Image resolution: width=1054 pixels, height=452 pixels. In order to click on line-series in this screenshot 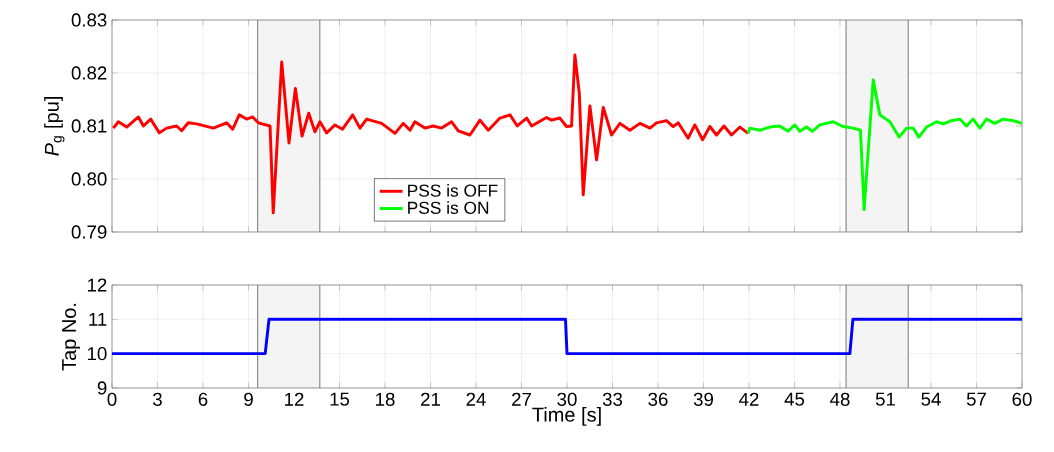, I will do `click(884, 145)`.